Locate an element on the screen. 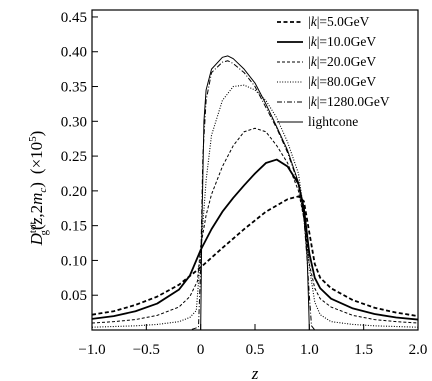 The width and height of the screenshot is (432, 381). x-tick-label: 2.0 is located at coordinates (418, 350).